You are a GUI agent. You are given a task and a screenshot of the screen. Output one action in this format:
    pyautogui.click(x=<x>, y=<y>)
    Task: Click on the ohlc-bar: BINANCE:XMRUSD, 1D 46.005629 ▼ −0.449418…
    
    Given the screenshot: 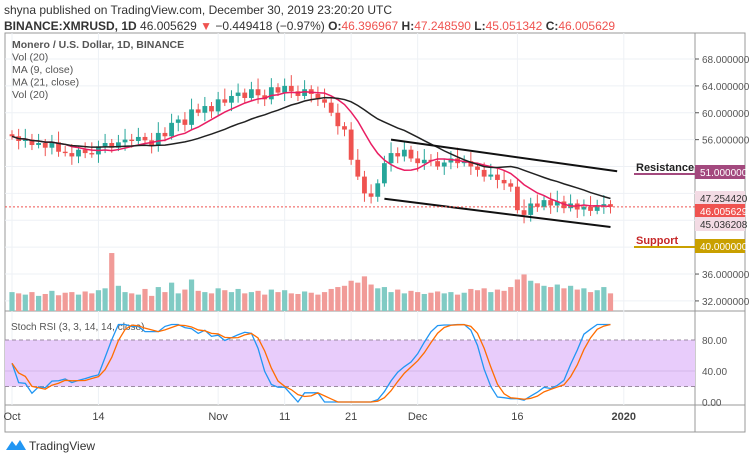 What is the action you would take?
    pyautogui.click(x=310, y=26)
    